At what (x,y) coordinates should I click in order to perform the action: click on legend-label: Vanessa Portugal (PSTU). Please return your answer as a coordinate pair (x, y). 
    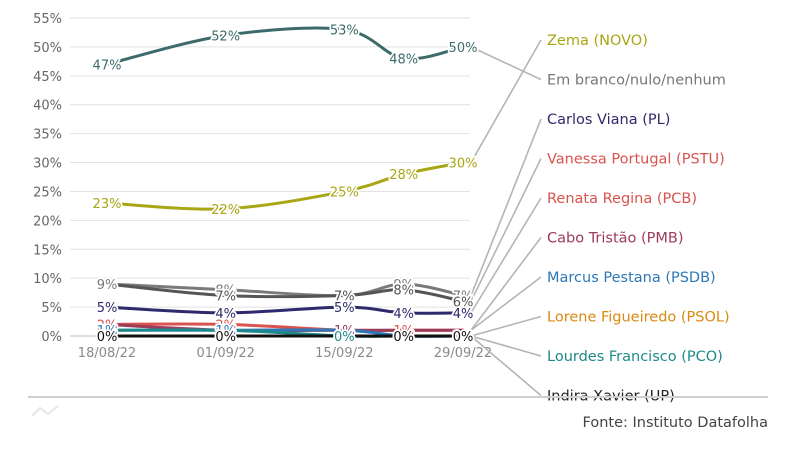
    Looking at the image, I should click on (636, 160).